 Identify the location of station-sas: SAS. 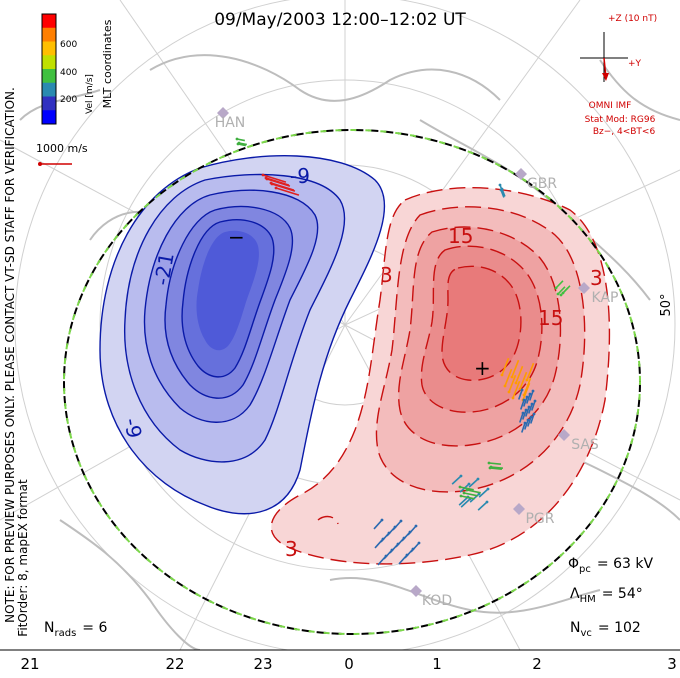
(578, 441).